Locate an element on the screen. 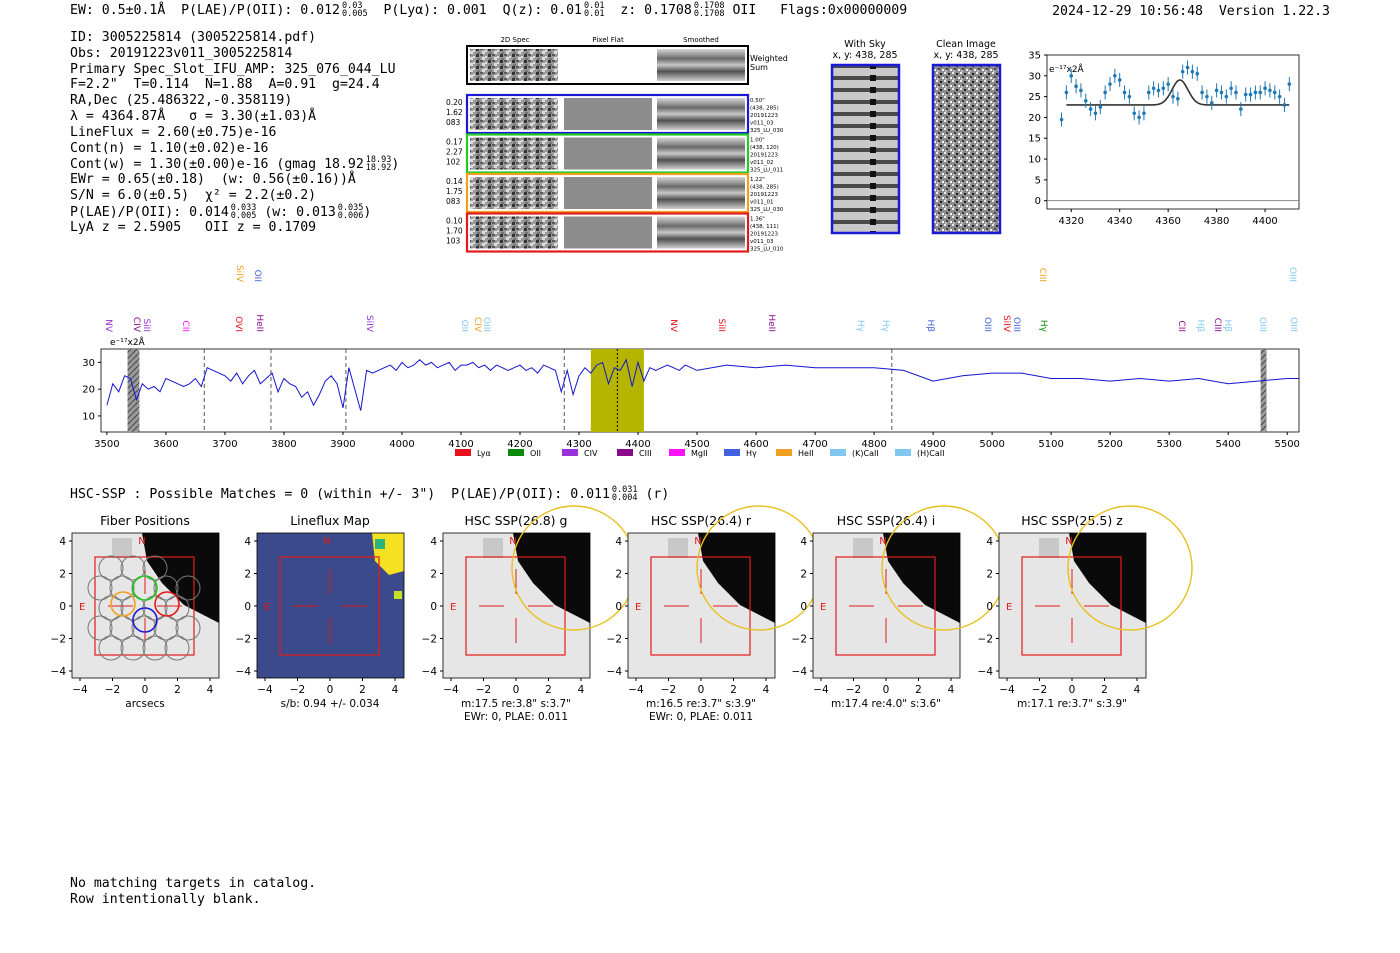 Image resolution: width=1400 pixels, height=953 pixels. hsc-y-tick: −4 is located at coordinates (244, 672).